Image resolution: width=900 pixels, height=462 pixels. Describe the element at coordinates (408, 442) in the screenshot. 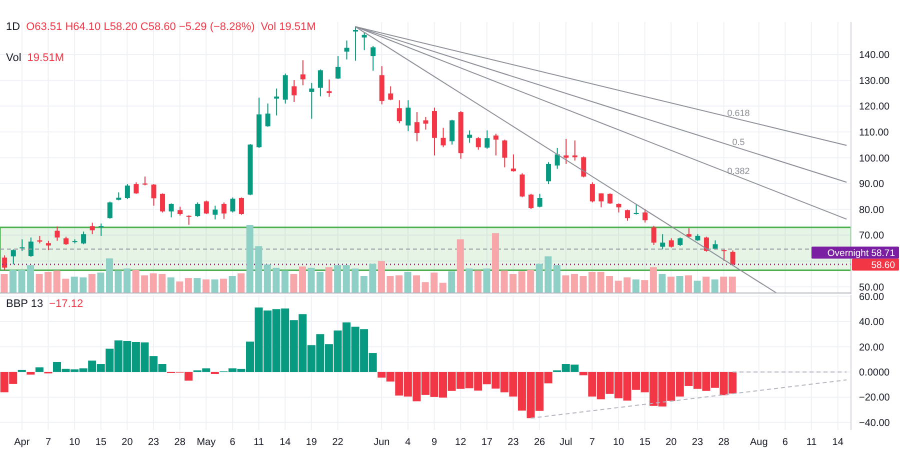

I see `x-tick-label: 4` at that location.